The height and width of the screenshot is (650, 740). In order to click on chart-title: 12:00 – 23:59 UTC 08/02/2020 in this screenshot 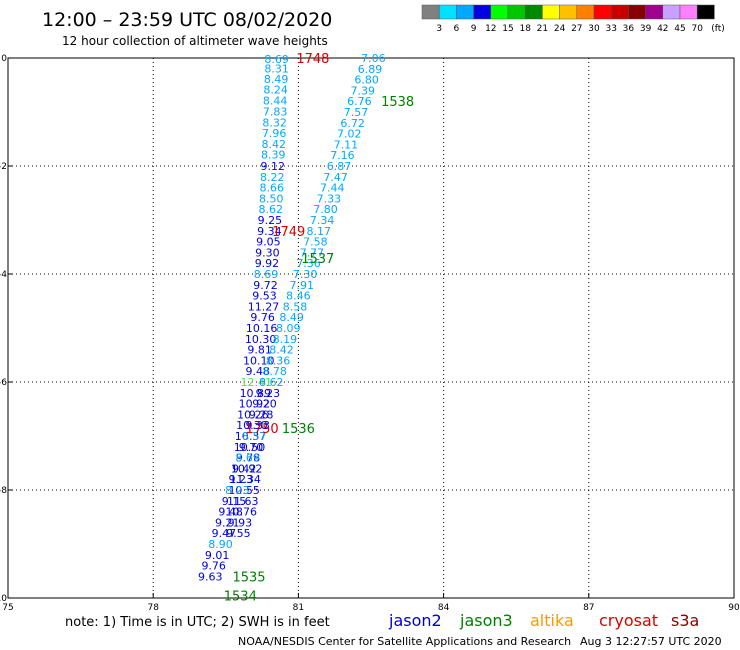, I will do `click(187, 20)`.